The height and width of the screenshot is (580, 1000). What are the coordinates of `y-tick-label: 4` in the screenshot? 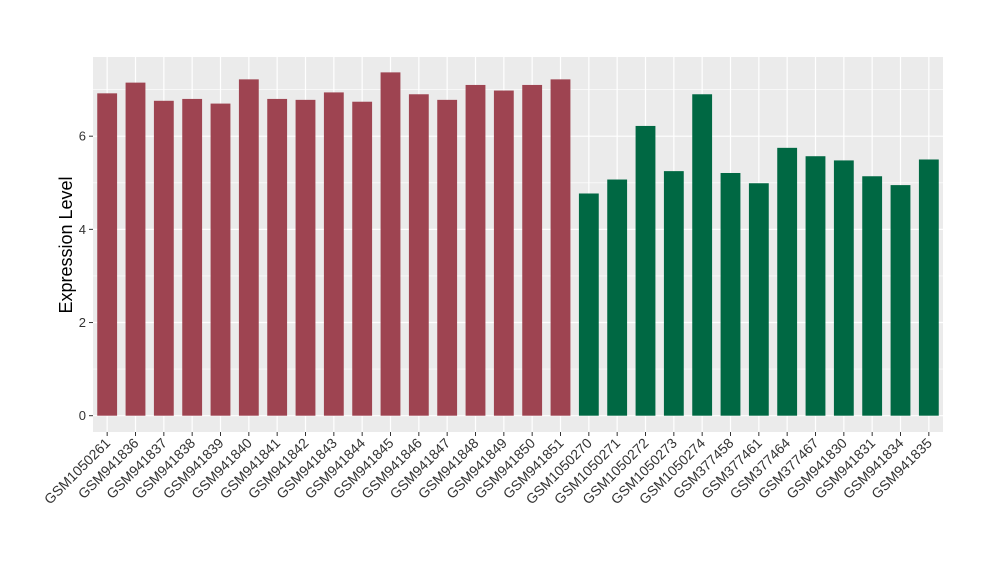 It's located at (82, 229).